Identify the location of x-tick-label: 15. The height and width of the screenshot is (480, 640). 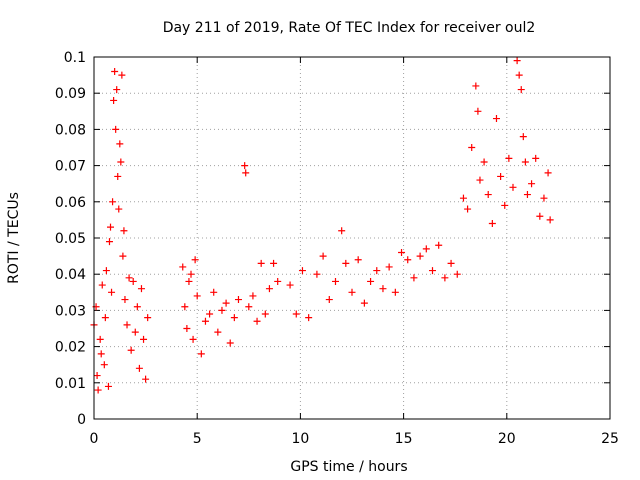
(404, 439).